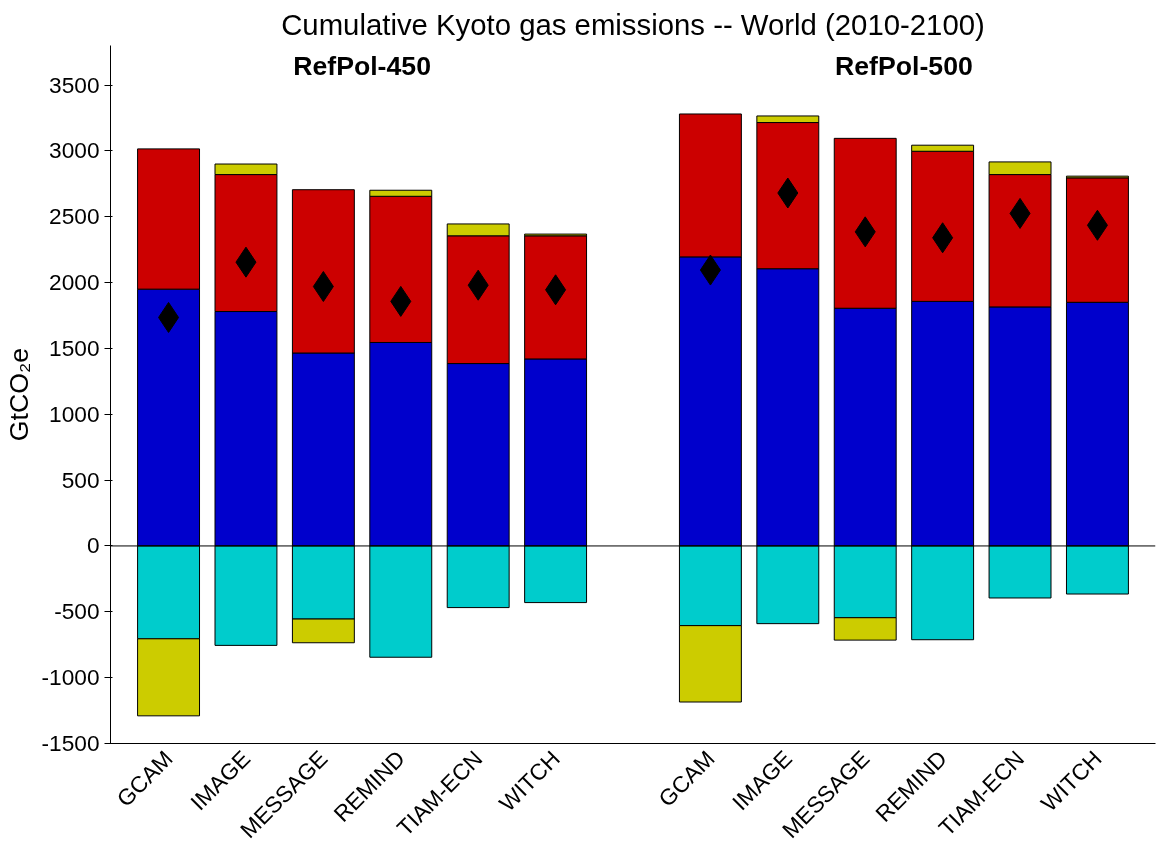  Describe the element at coordinates (904, 66) in the screenshot. I see `annotation: RefPol-500` at that location.